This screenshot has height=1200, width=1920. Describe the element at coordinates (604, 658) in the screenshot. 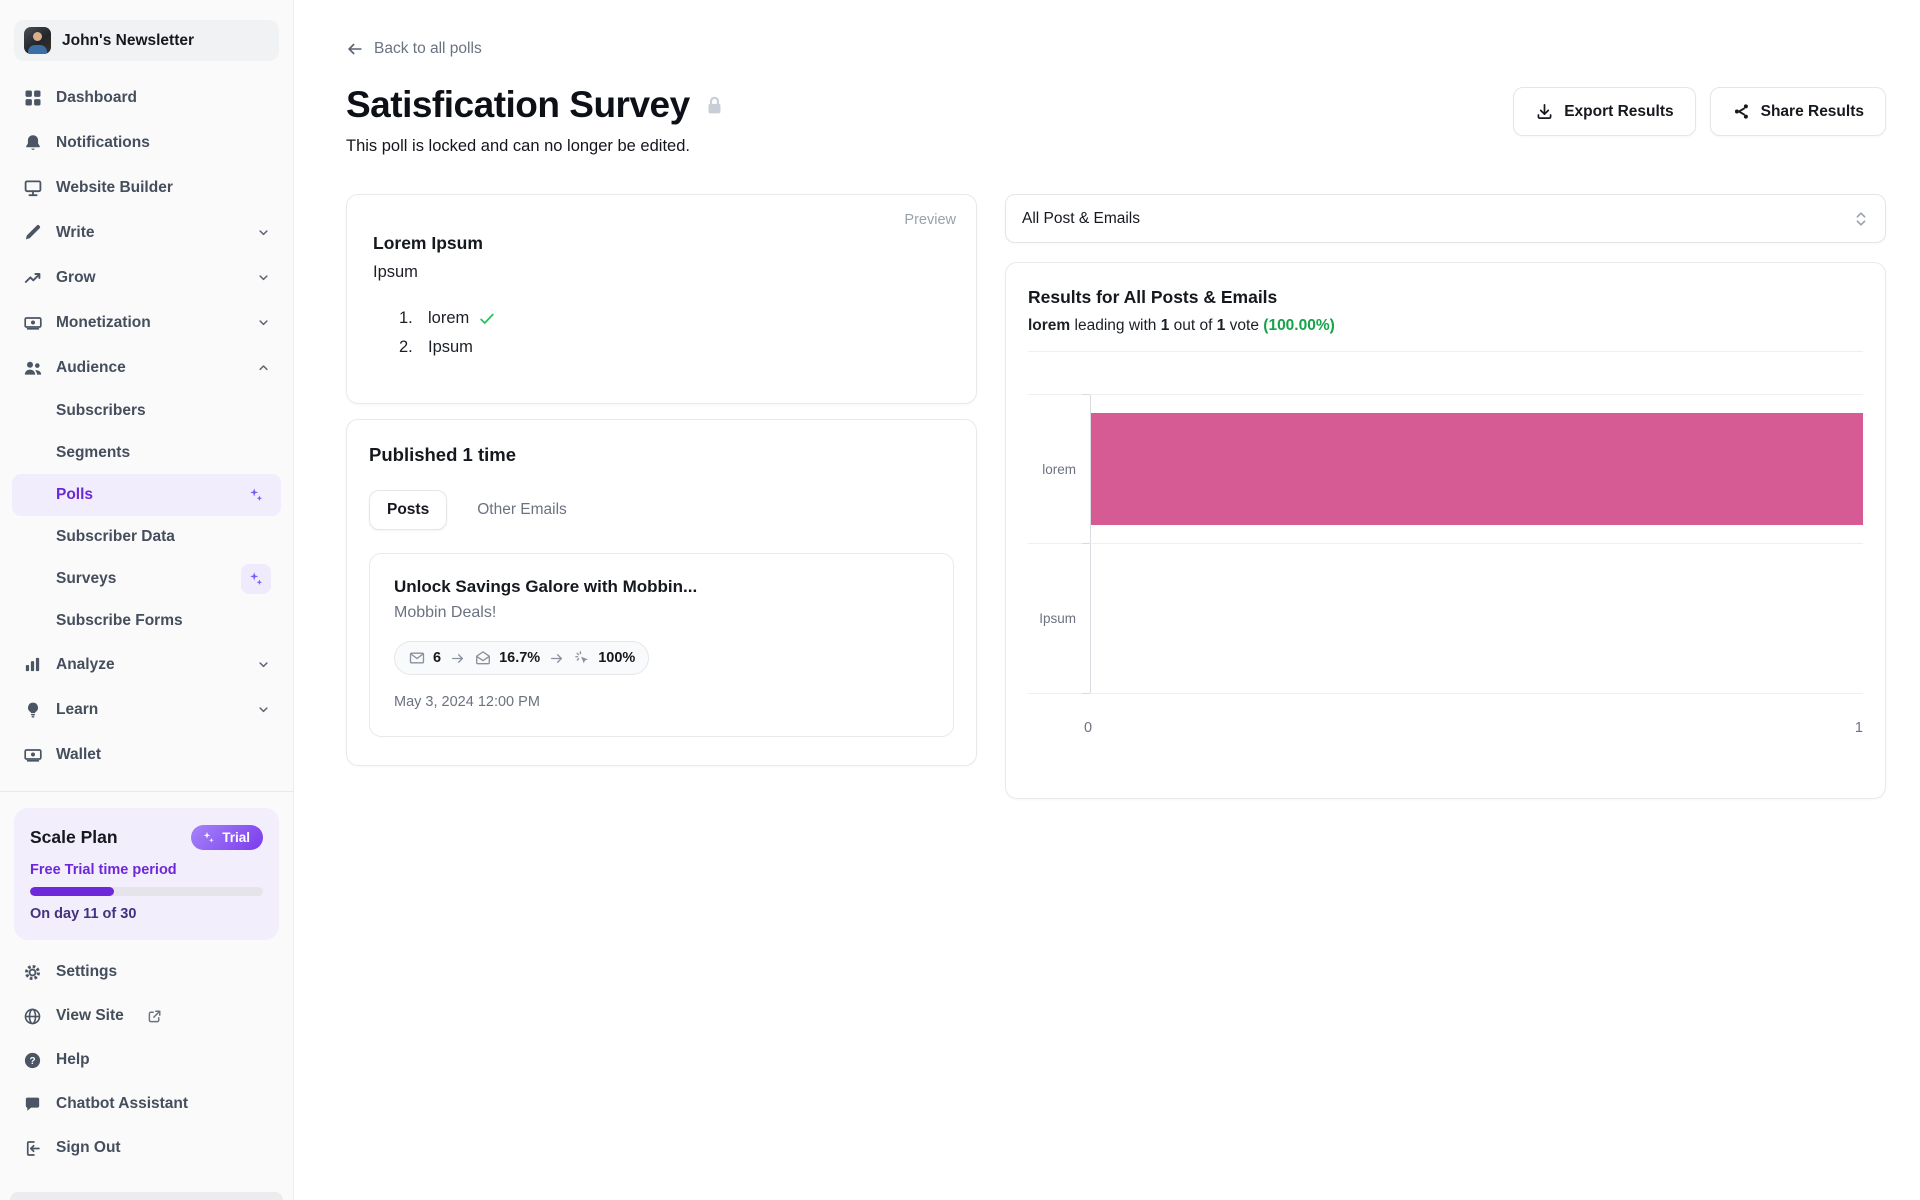

I see `click-rate-stat: 100%` at that location.